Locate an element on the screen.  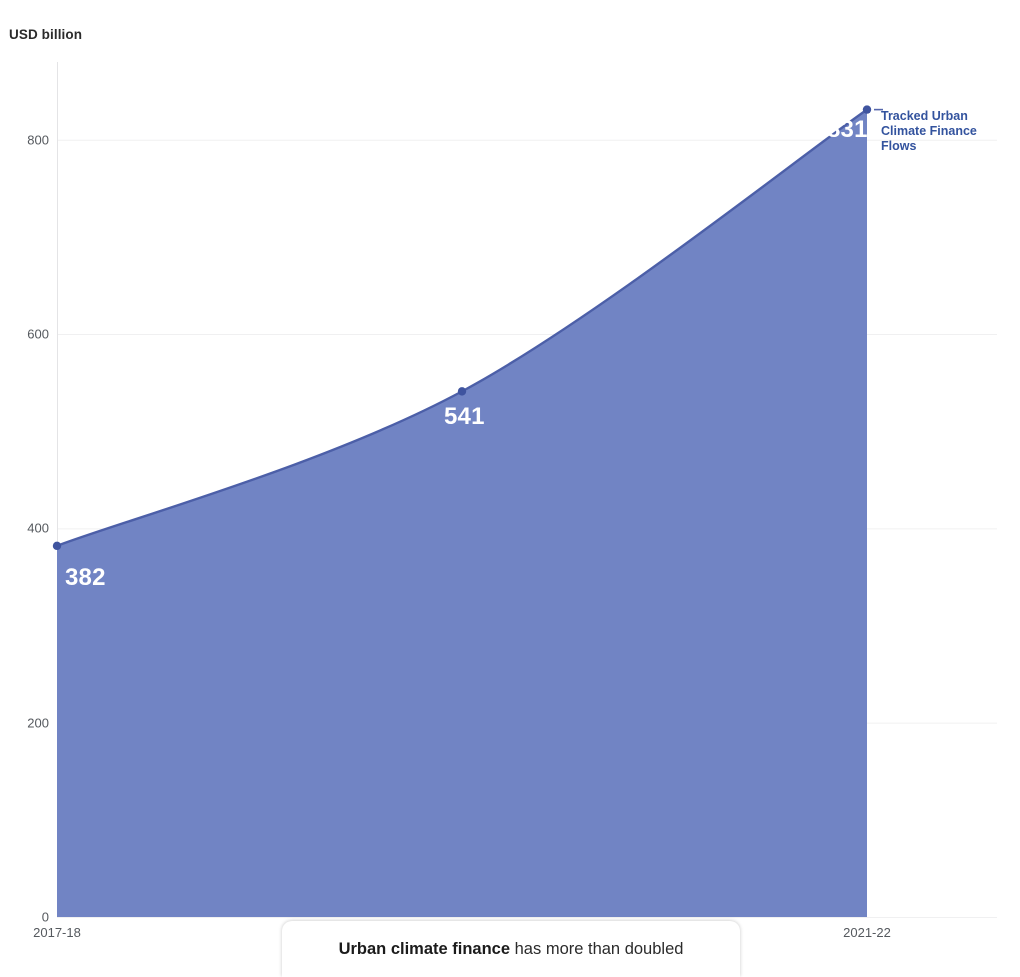
y-tick-label-600: 600 is located at coordinates (38, 334).